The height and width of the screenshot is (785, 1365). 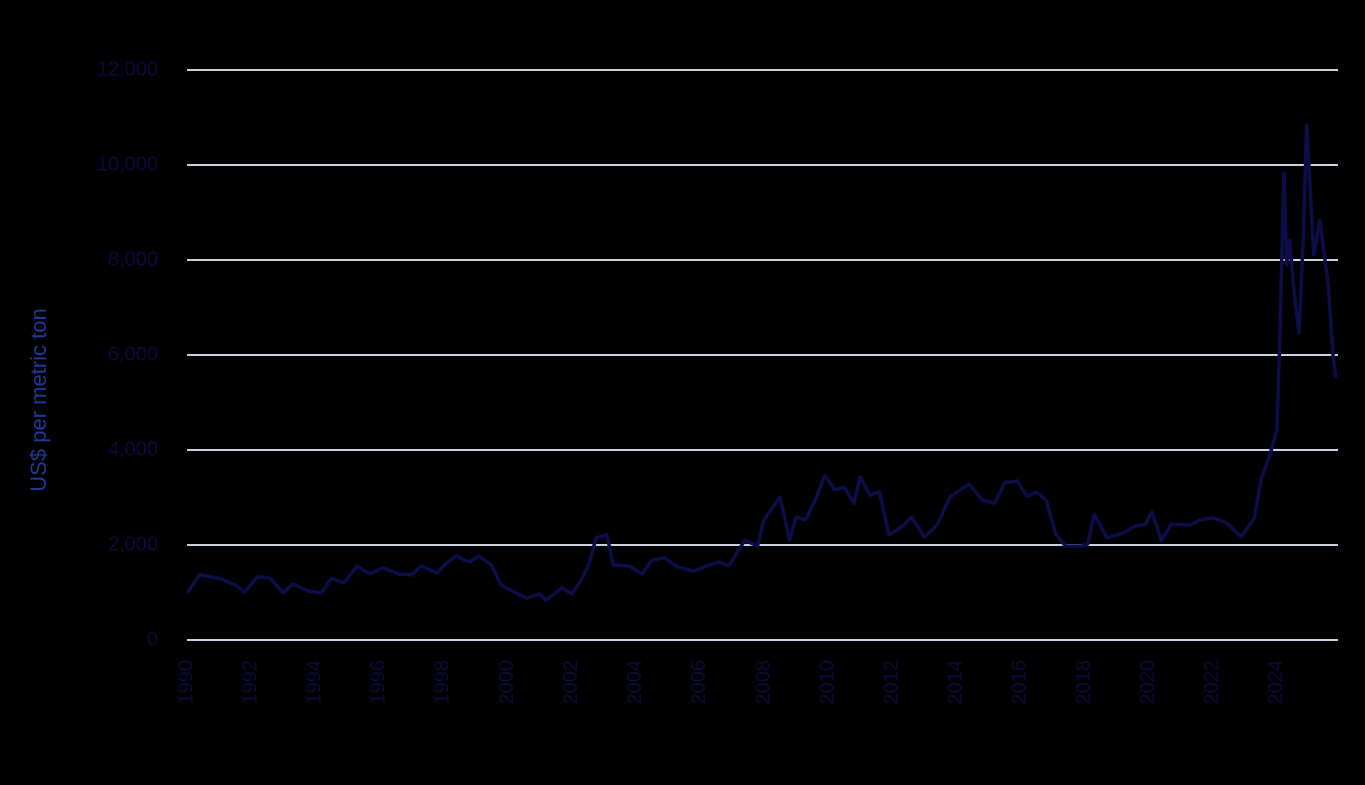 What do you see at coordinates (699, 682) in the screenshot?
I see `x-tick-label: 2006` at bounding box center [699, 682].